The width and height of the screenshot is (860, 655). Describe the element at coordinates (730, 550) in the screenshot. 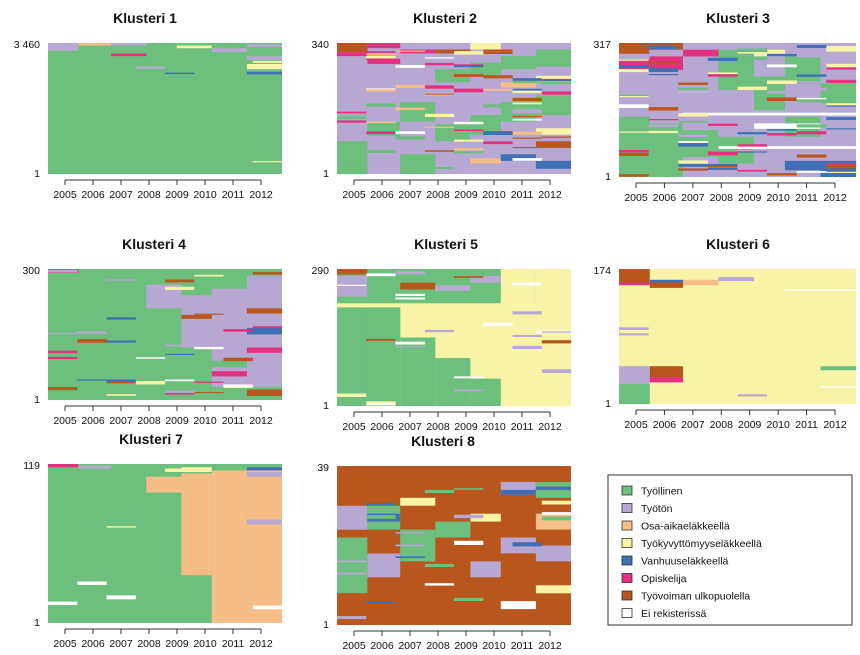

I see `legend-box` at that location.